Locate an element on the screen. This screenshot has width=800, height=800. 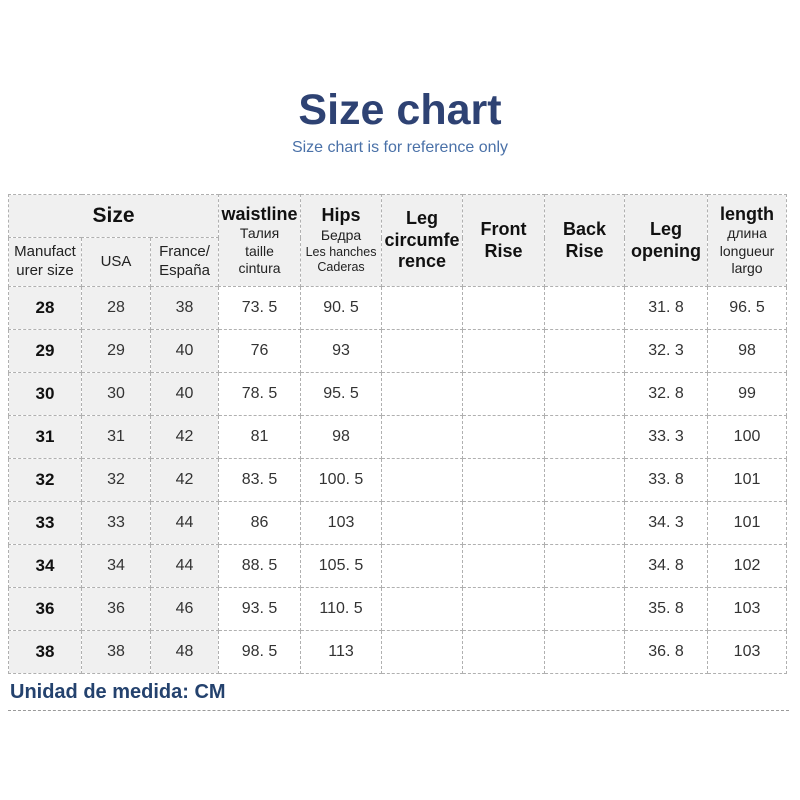
table-row: 30 30 40 78. 5 95. 5 32. 8 99 is located at coordinates (398, 394).